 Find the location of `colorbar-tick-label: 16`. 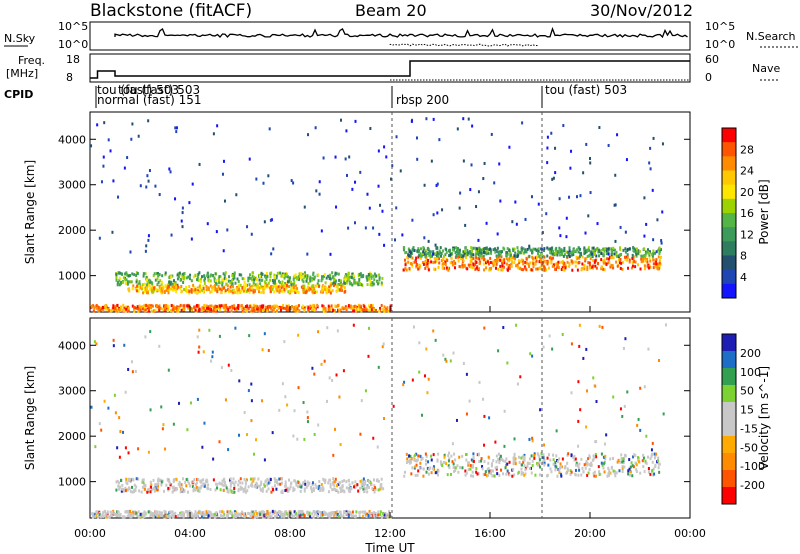

colorbar-tick-label: 16 is located at coordinates (747, 213).